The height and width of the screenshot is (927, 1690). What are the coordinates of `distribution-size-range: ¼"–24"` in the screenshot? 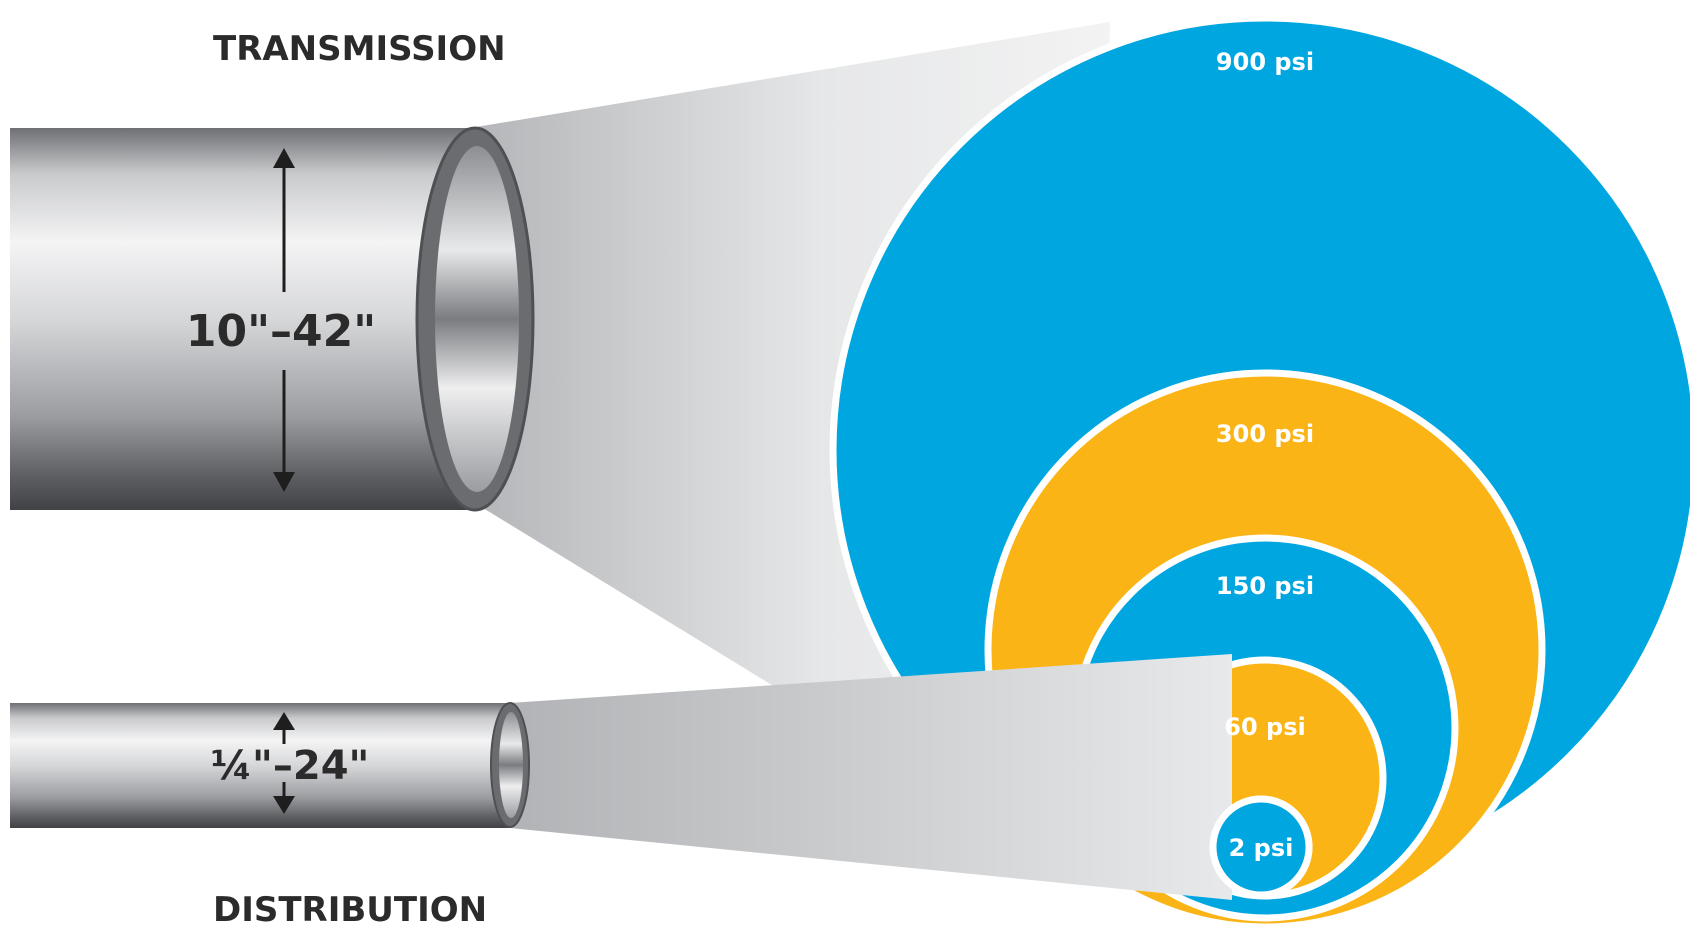 It's located at (290, 766).